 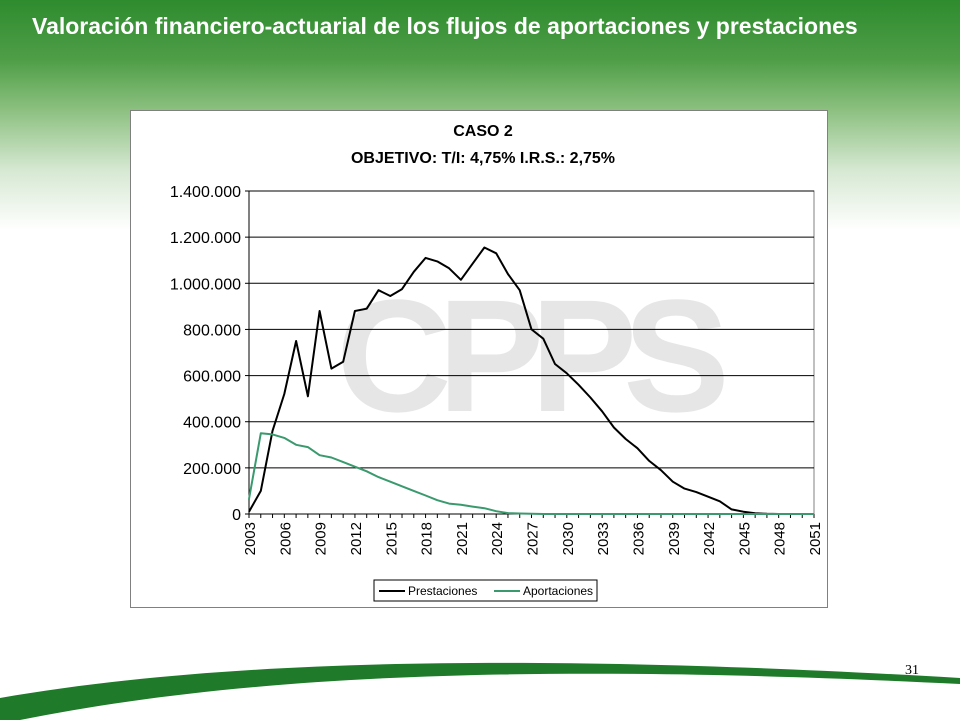 I want to click on x-tick-label: 2042, so click(x=709, y=538).